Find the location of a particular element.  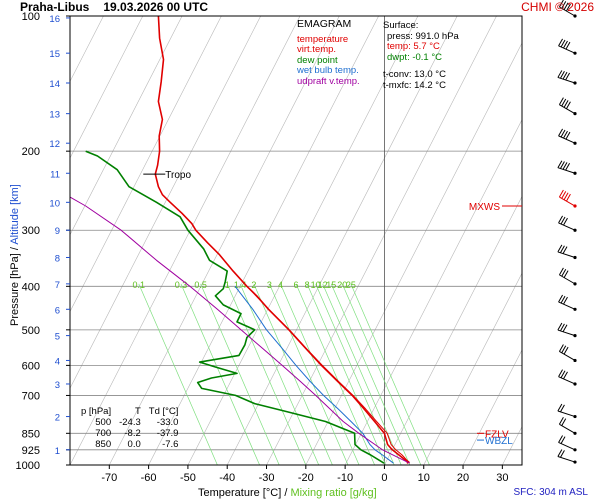

y-tick-label: 100 is located at coordinates (31, 17).